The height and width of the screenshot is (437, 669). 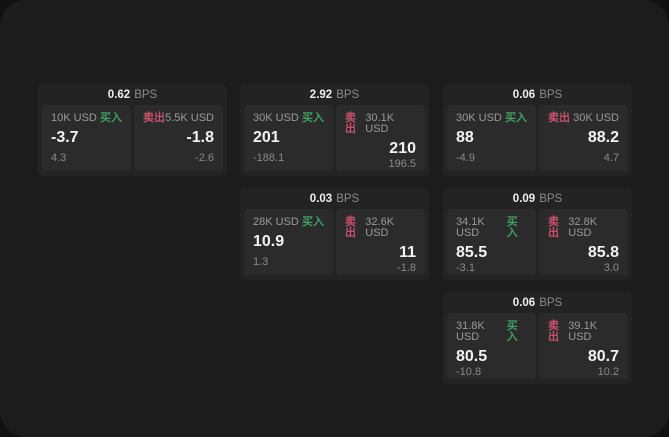 What do you see at coordinates (59, 158) in the screenshot?
I see `buy-sub-value: 4.3` at bounding box center [59, 158].